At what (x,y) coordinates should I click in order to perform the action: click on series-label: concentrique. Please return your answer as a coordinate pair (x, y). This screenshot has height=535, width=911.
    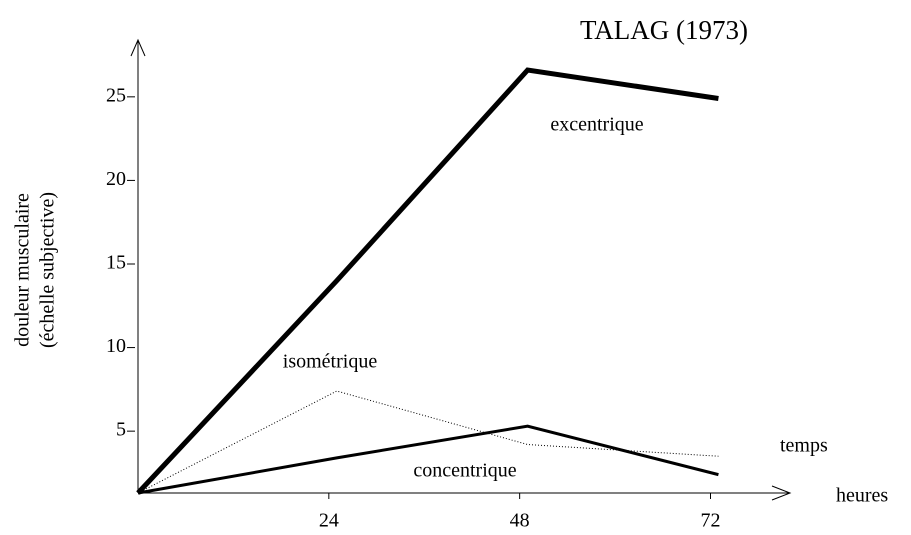
    Looking at the image, I should click on (464, 471).